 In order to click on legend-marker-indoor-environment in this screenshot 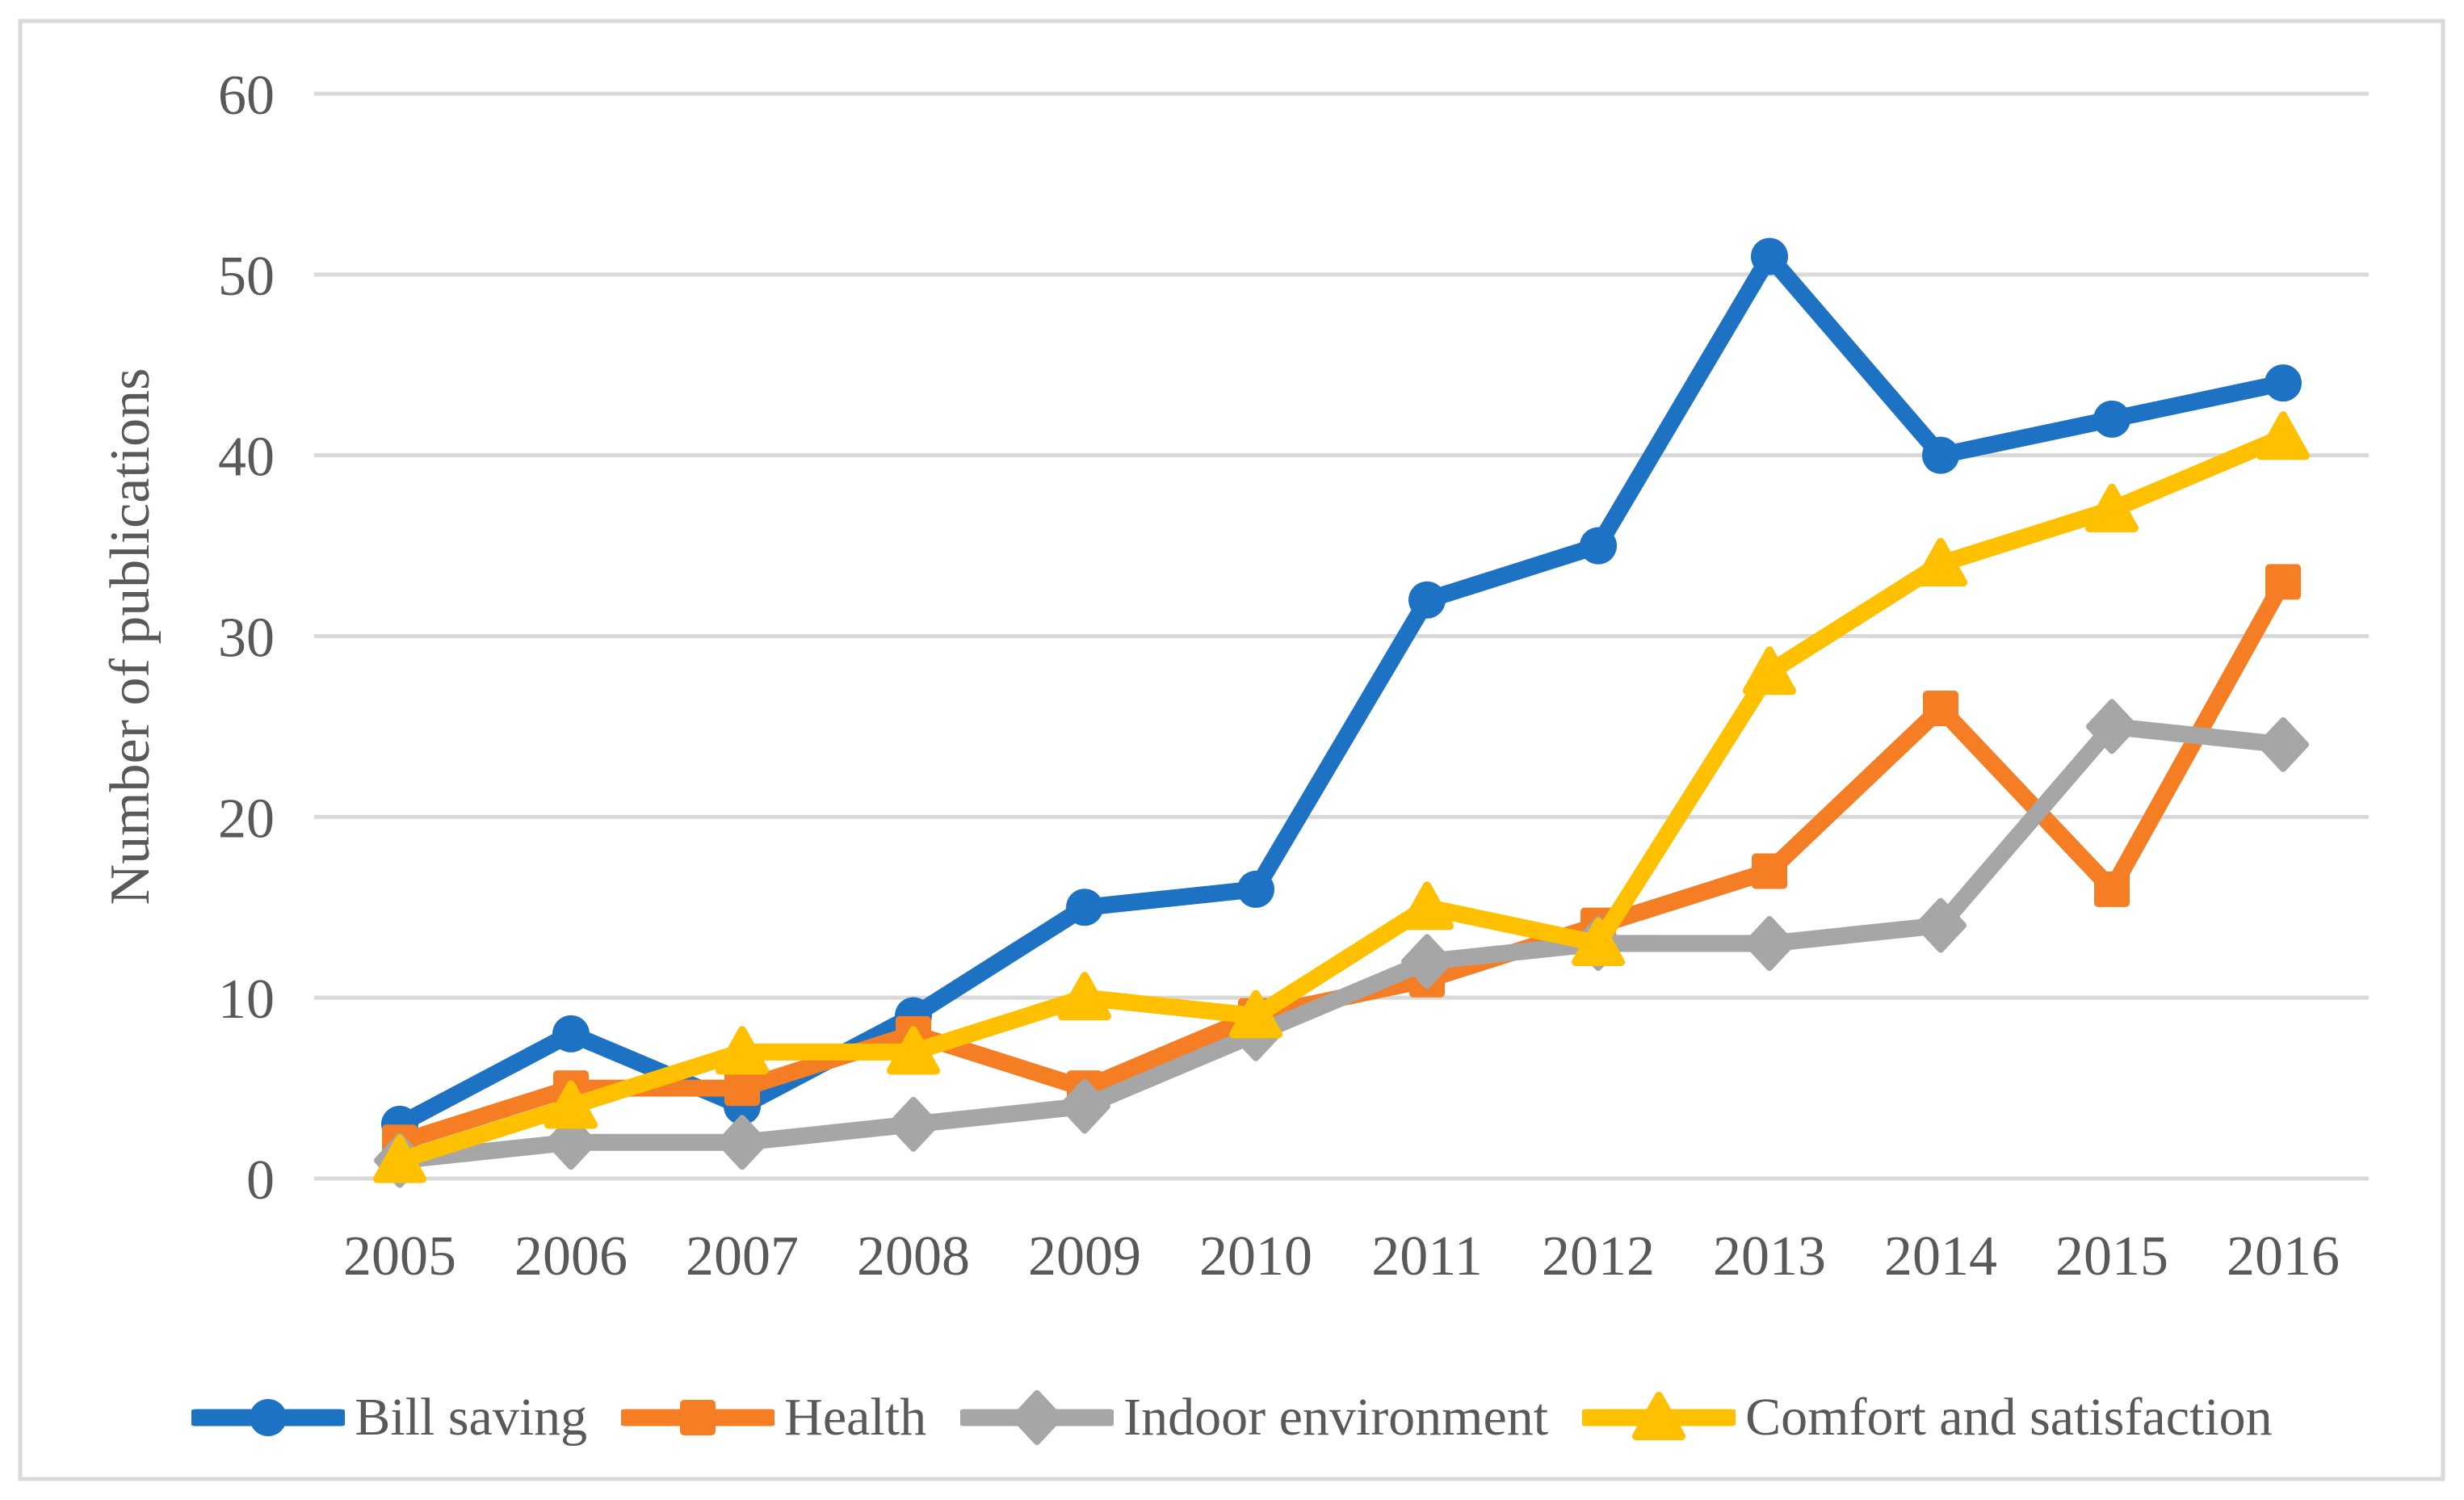, I will do `click(1037, 1417)`.